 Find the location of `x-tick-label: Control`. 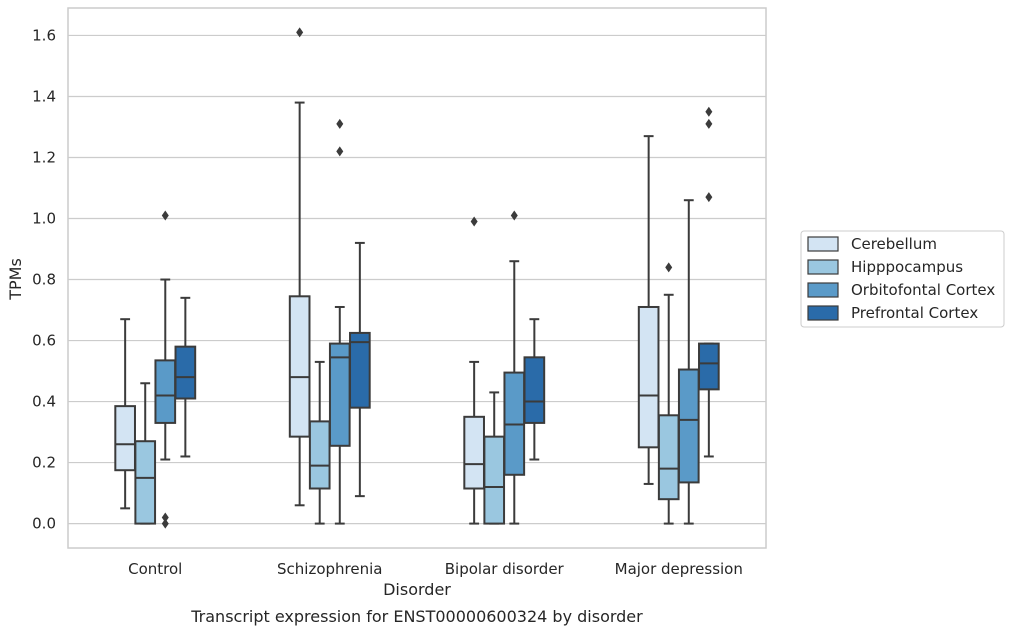

x-tick-label: Control is located at coordinates (155, 569).